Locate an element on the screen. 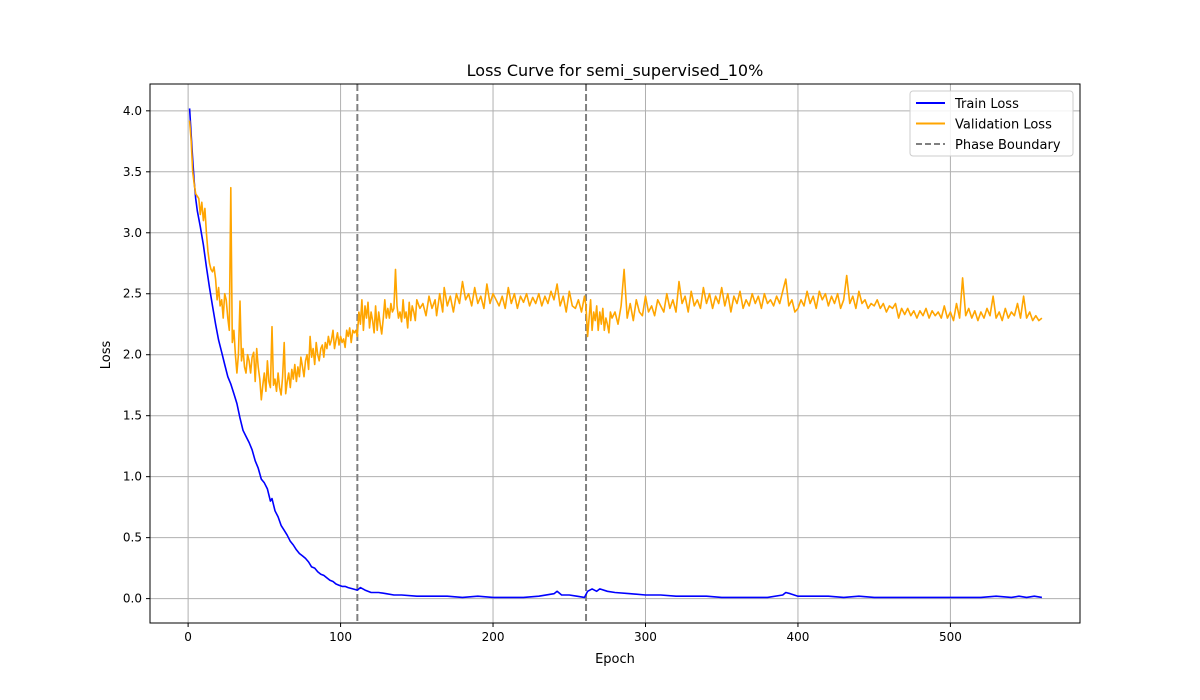 The image size is (1200, 700). y-tick-label: 3.5 is located at coordinates (132, 172).